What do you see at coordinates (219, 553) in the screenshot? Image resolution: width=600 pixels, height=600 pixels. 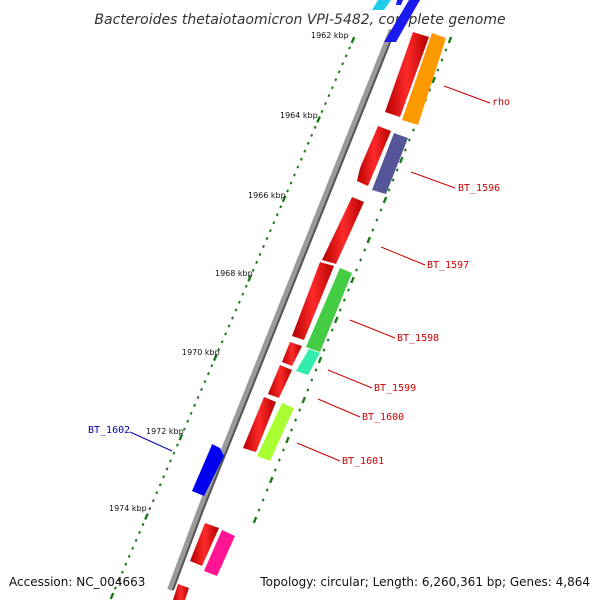 I see `magenta-feature` at bounding box center [219, 553].